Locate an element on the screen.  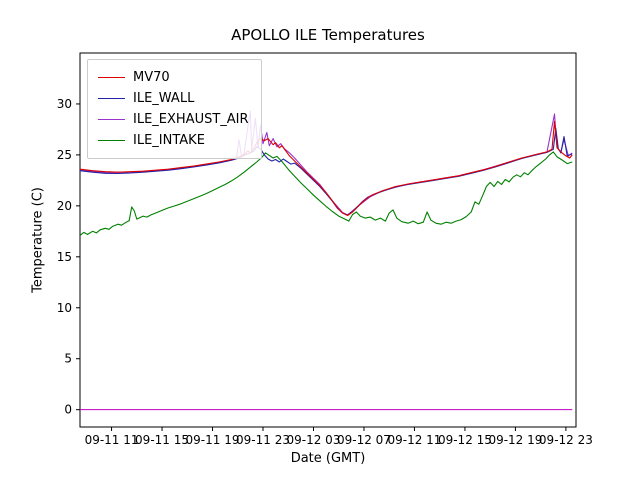
y-tick-label: 25 is located at coordinates (64, 155).